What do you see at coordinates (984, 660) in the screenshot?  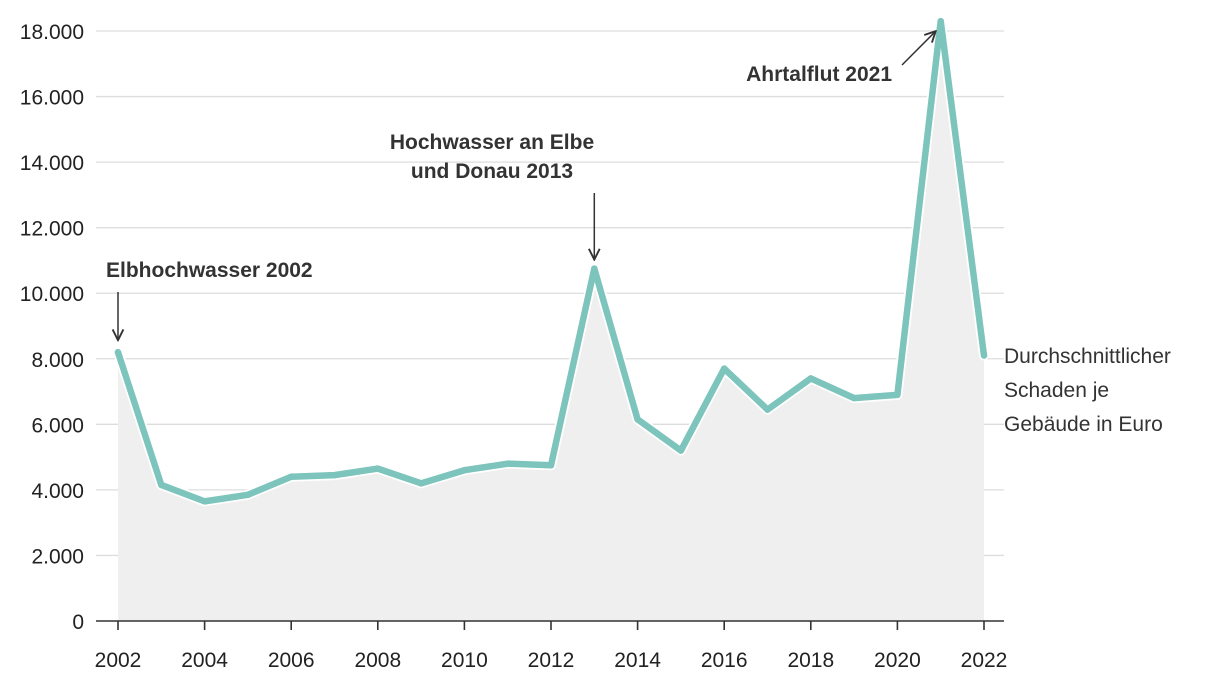 I see `x-tick-label: 2022` at bounding box center [984, 660].